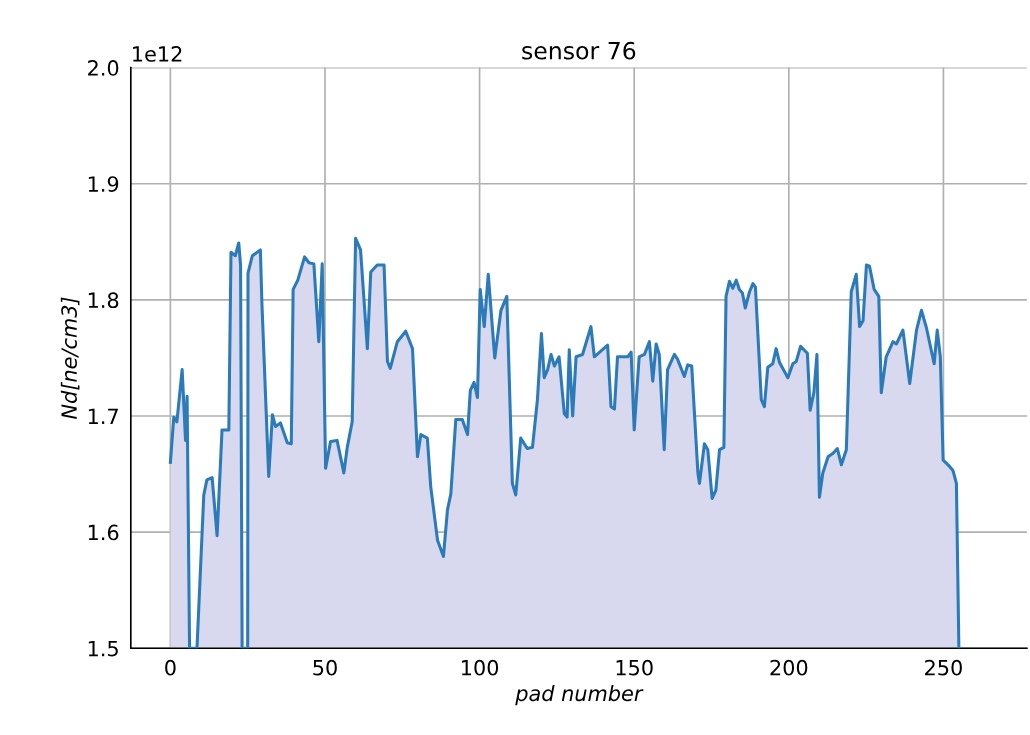 Image resolution: width=1030 pixels, height=735 pixels. Describe the element at coordinates (634, 667) in the screenshot. I see `x-tick-label: 150` at that location.